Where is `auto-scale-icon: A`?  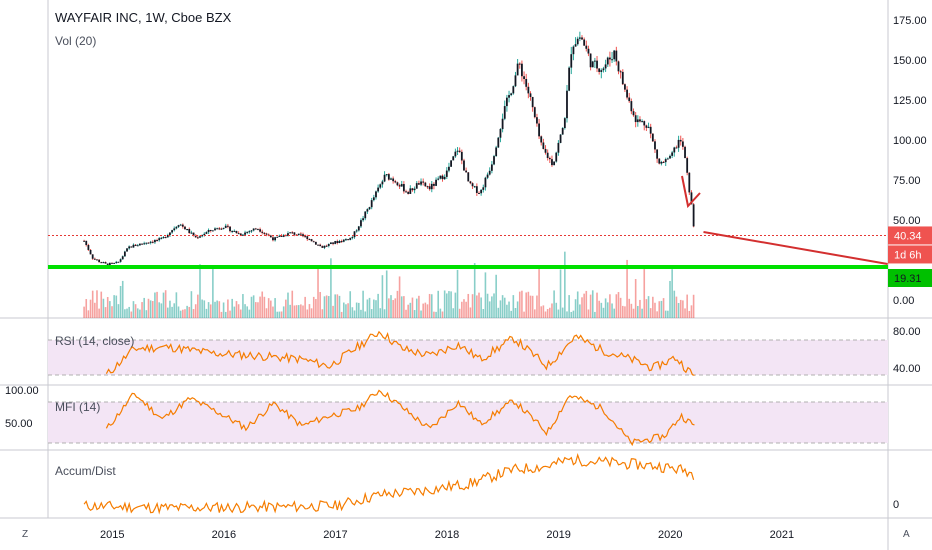
auto-scale-icon: A is located at coordinates (906, 534).